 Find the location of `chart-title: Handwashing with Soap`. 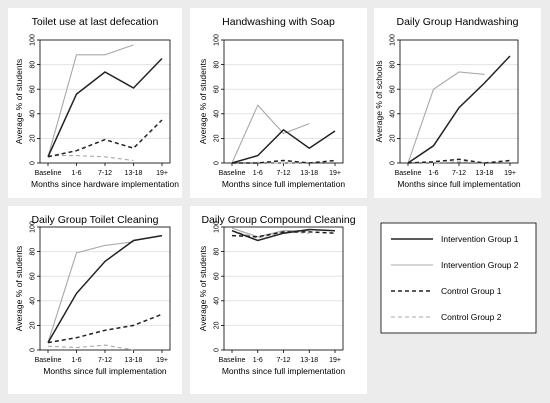

chart-title: Handwashing with Soap is located at coordinates (278, 22).